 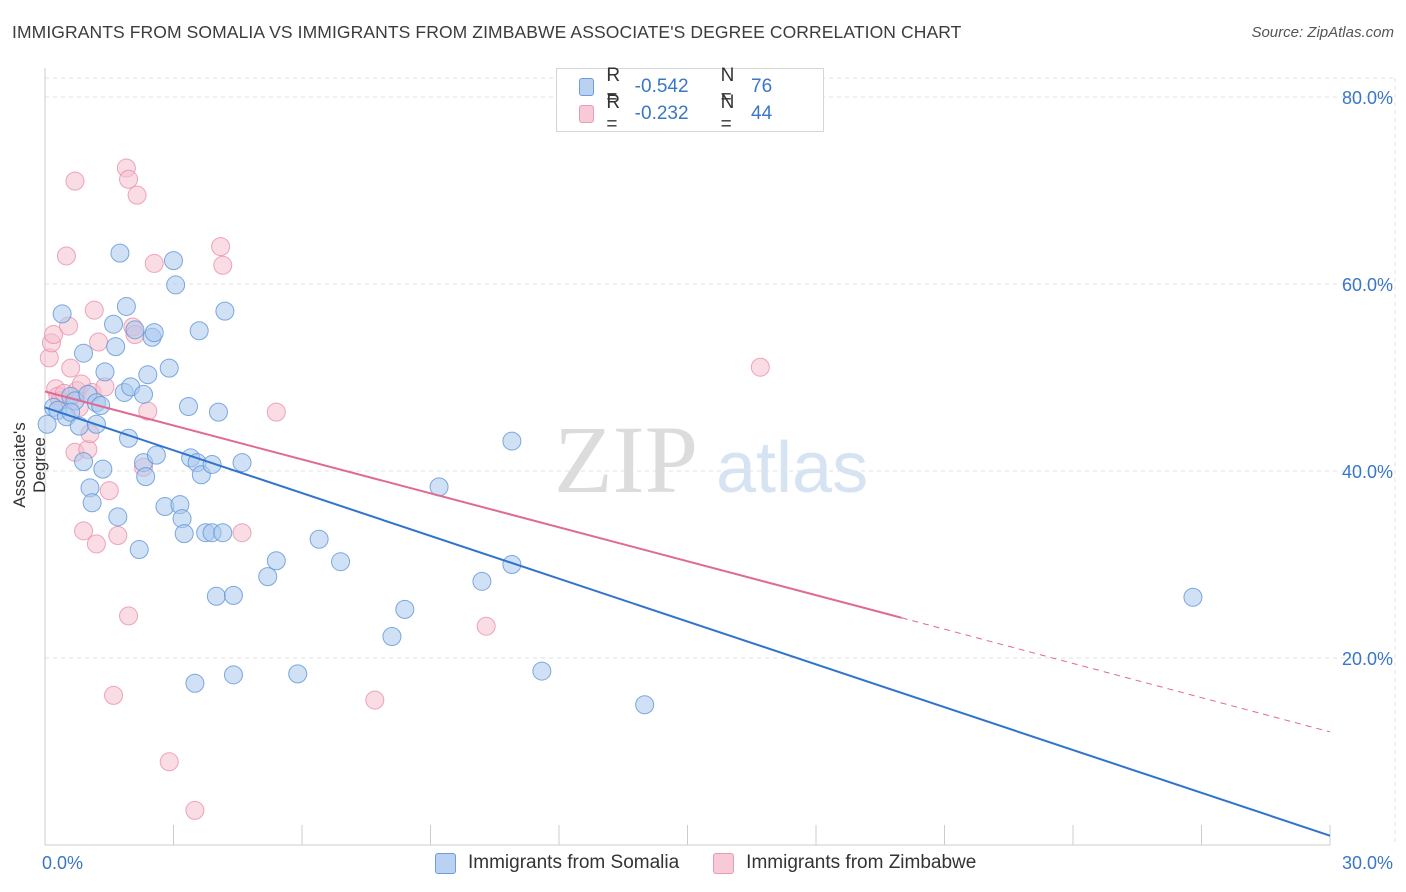 I want to click on watermark: ZIP atlas, so click(x=711, y=459).